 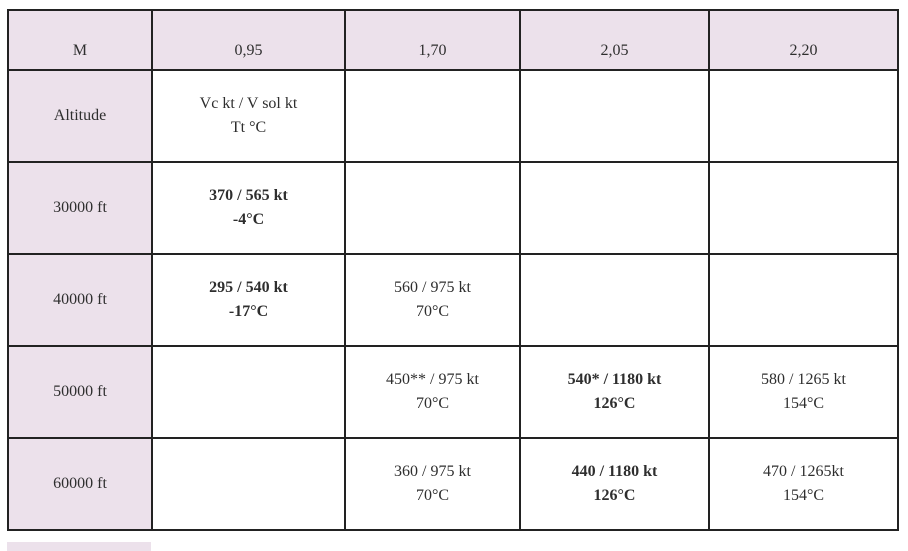 I want to click on table-cell: 295 / 540 kt -17°C, so click(x=248, y=300).